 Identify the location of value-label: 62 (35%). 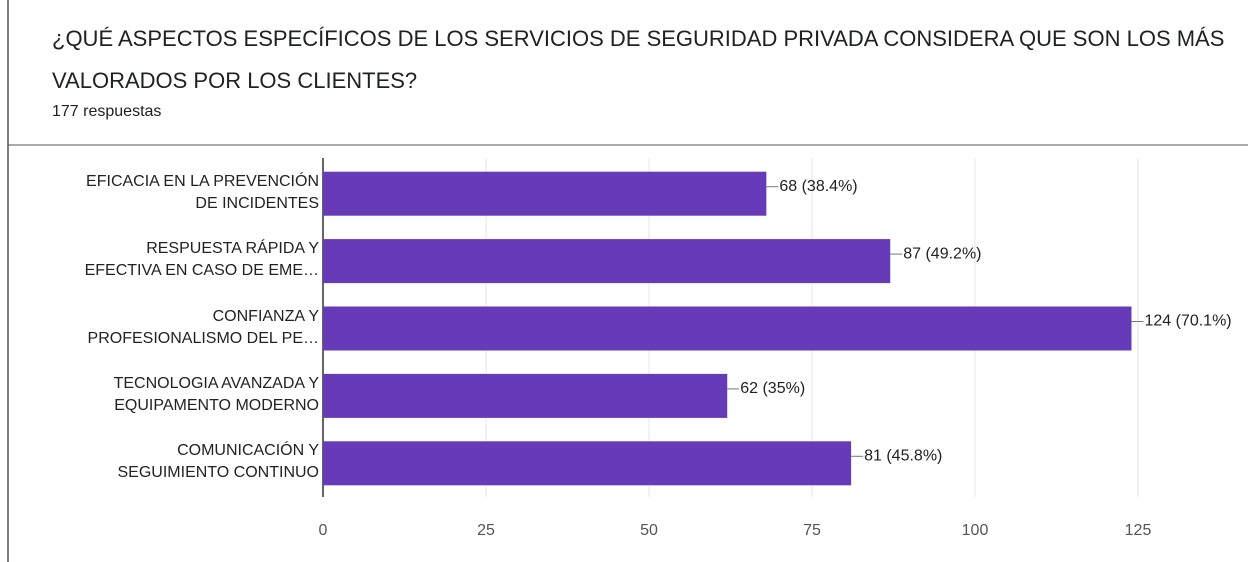
(772, 388).